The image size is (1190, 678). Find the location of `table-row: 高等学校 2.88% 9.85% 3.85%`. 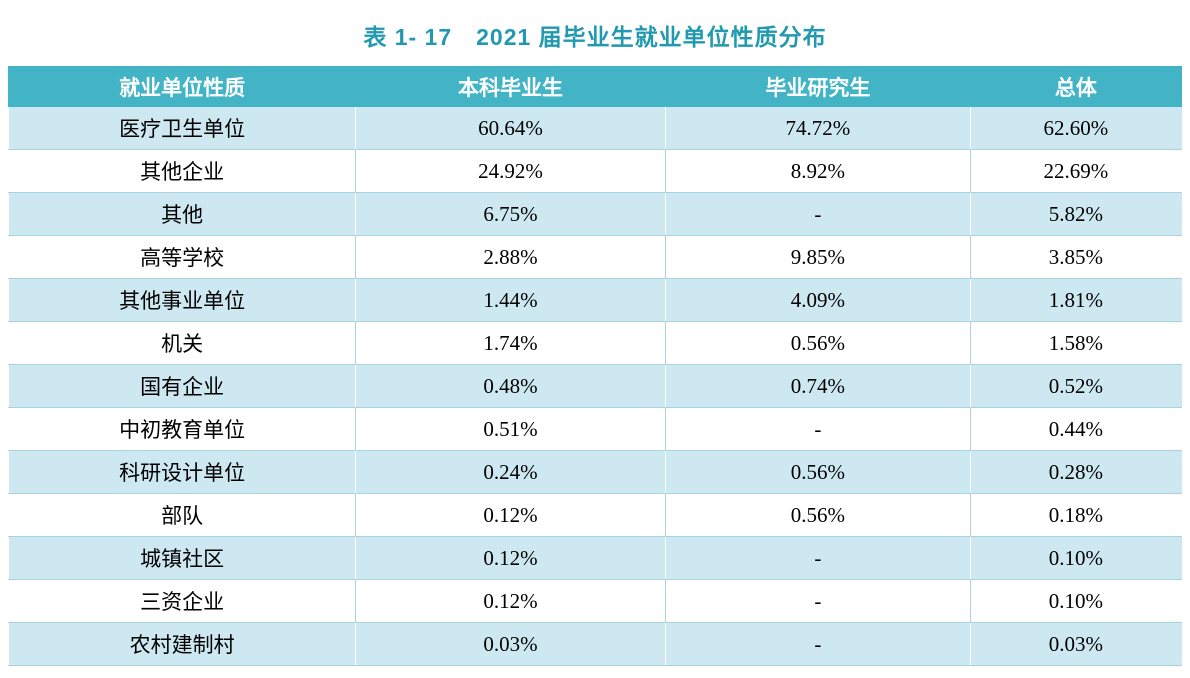

table-row: 高等学校 2.88% 9.85% 3.85% is located at coordinates (595, 257).